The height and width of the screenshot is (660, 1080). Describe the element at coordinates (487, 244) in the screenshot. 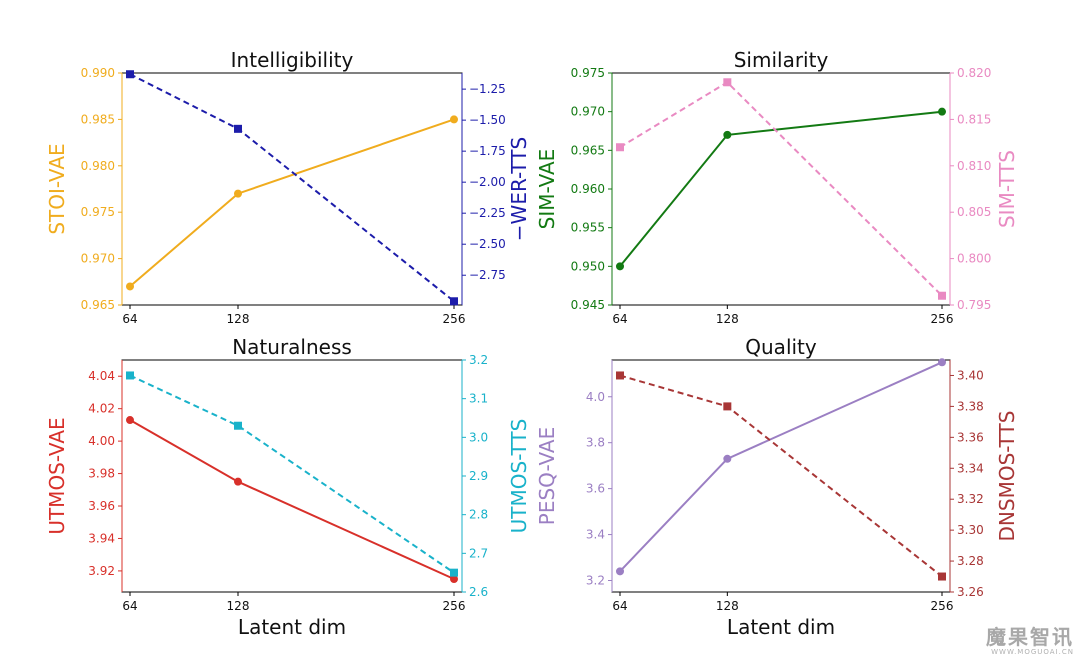

I see `right-tick-label: −2.50` at that location.